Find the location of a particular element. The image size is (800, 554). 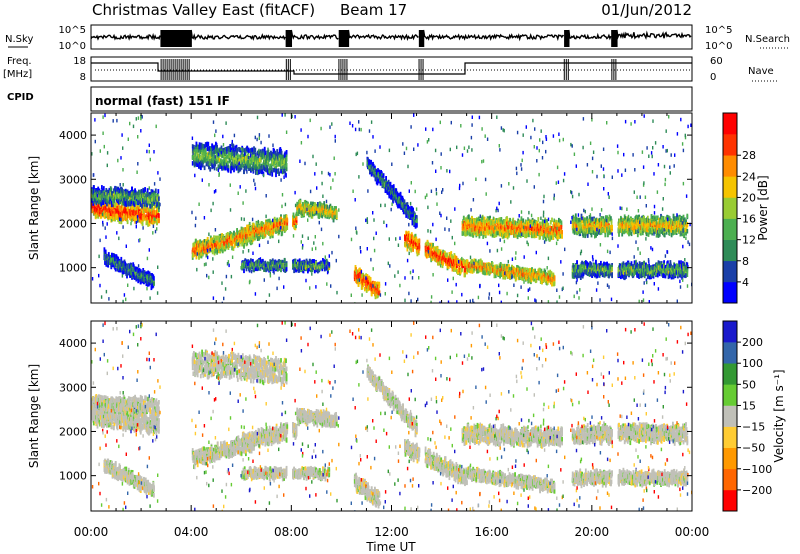

nave-tick-low: 0 is located at coordinates (713, 77).